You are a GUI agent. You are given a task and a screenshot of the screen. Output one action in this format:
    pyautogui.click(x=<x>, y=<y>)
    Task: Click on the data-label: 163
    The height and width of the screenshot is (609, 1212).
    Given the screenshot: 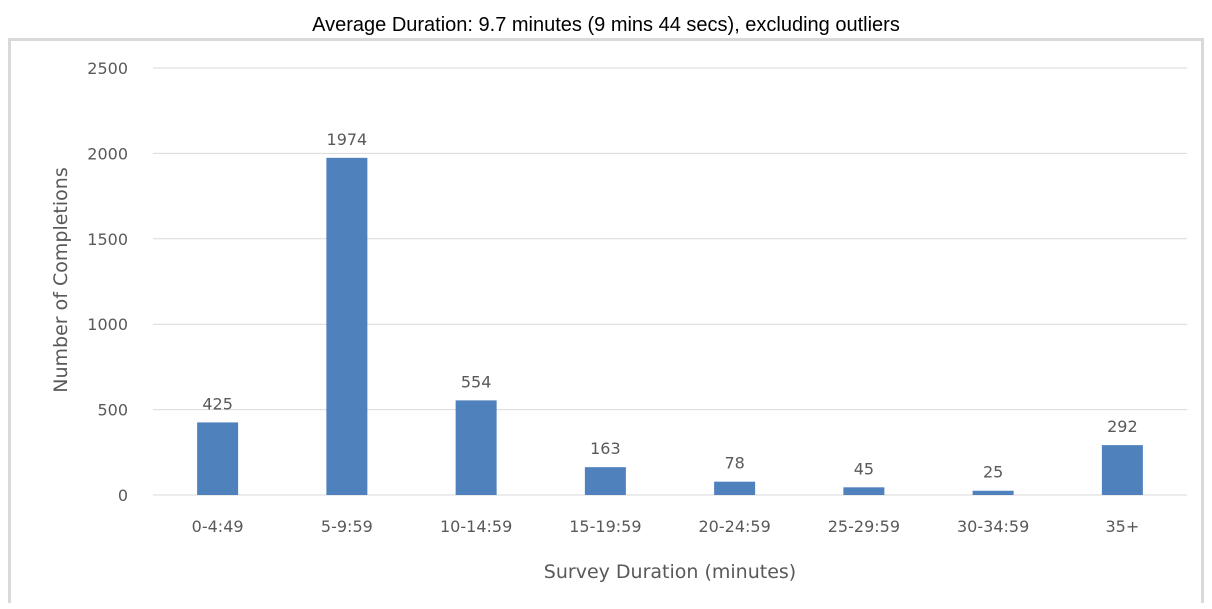 What is the action you would take?
    pyautogui.click(x=605, y=448)
    